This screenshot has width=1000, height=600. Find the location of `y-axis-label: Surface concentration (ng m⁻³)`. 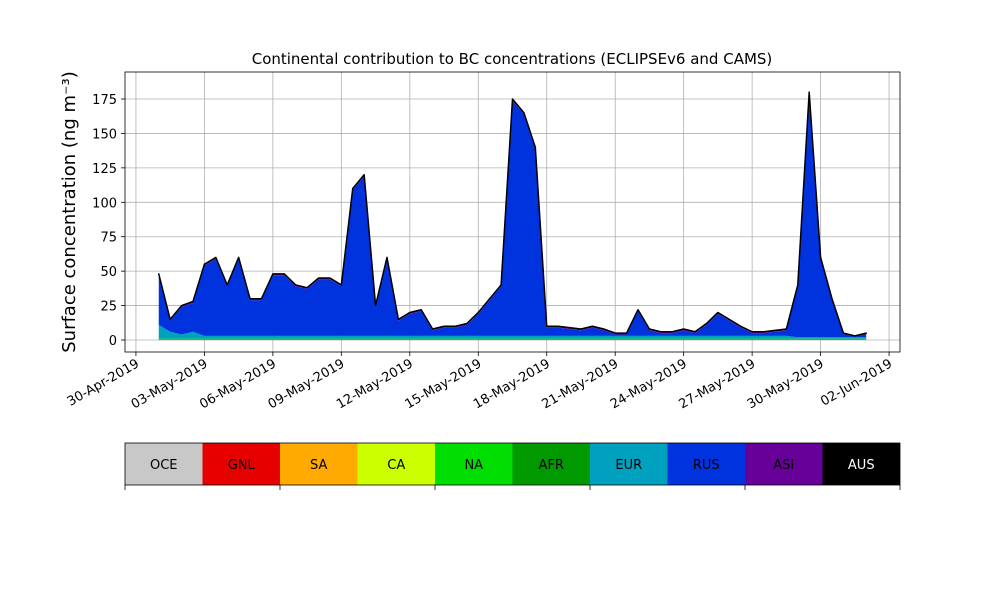

y-axis-label: Surface concentration (ng m⁻³) is located at coordinates (69, 212).